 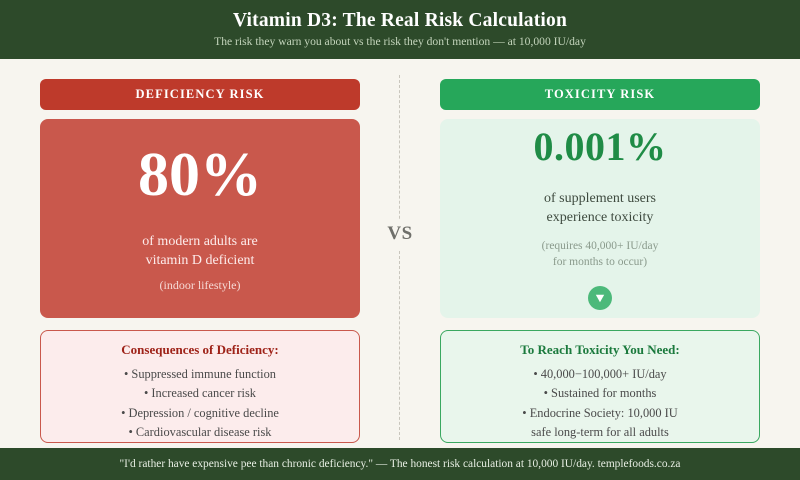 What do you see at coordinates (600, 146) in the screenshot?
I see `toxicity-big-number: 0.001%` at bounding box center [600, 146].